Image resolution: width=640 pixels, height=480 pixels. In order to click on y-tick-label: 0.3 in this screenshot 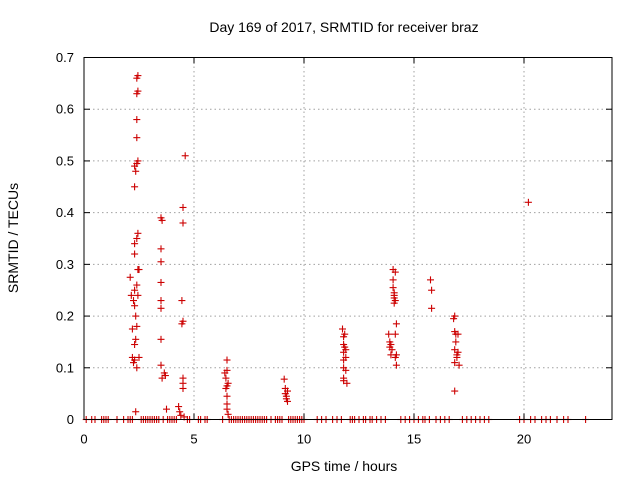, I will do `click(65, 264)`.